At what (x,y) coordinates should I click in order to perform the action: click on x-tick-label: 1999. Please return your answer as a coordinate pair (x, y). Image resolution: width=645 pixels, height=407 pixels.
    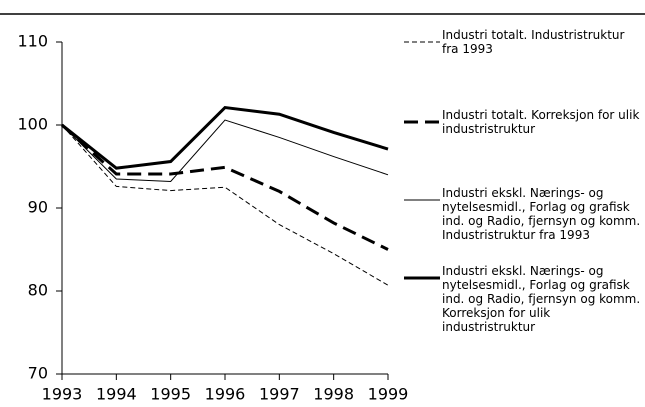
    Looking at the image, I should click on (388, 394).